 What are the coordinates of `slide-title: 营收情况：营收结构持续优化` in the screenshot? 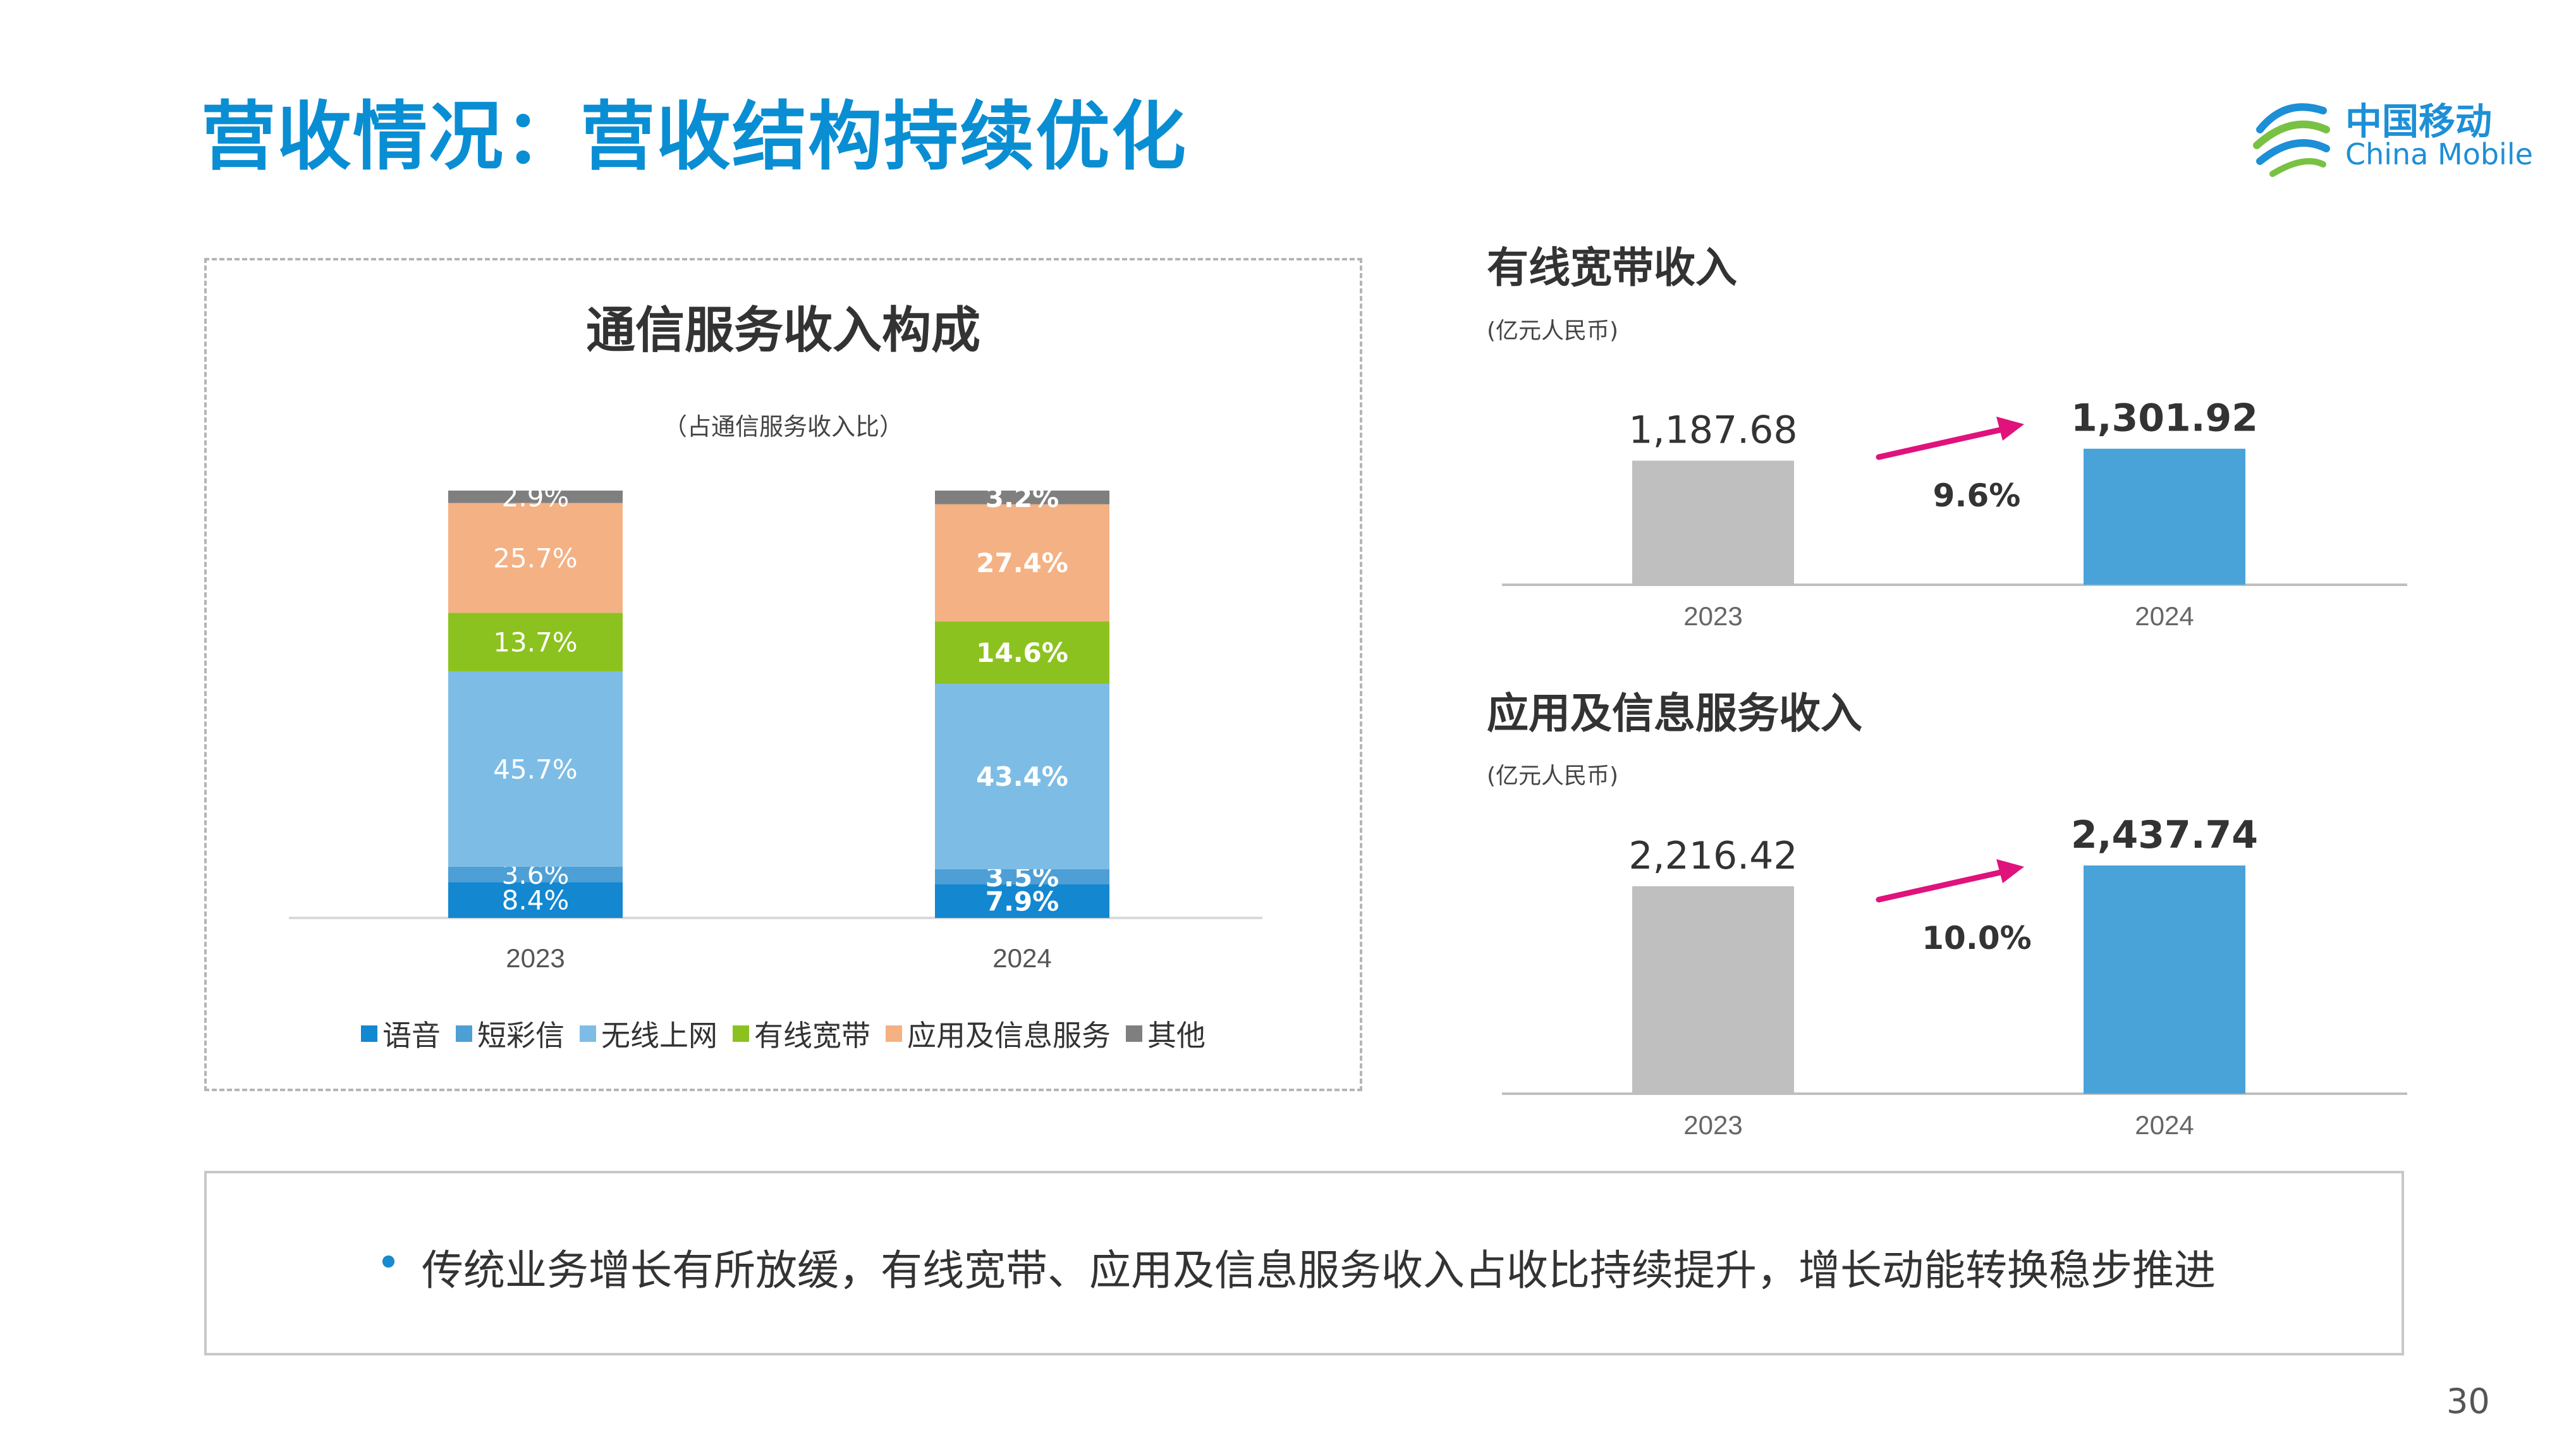 It's located at (694, 136).